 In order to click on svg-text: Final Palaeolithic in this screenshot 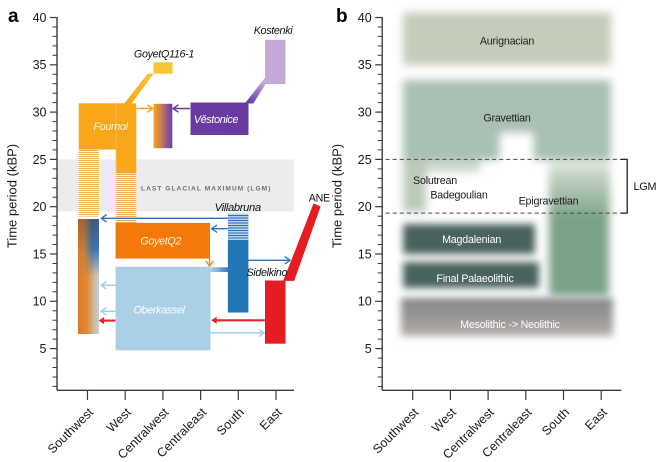, I will do `click(475, 279)`.